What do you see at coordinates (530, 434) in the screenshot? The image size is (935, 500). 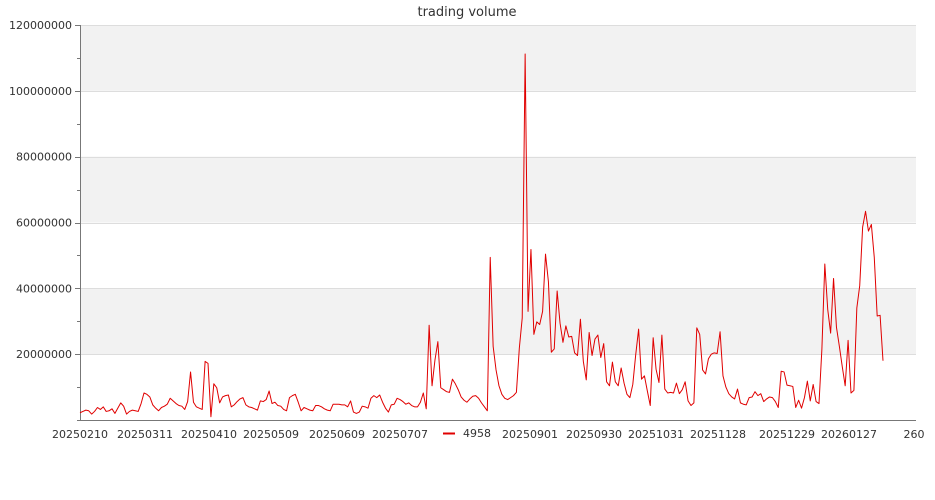 I see `x-tick-label: 20250901` at bounding box center [530, 434].